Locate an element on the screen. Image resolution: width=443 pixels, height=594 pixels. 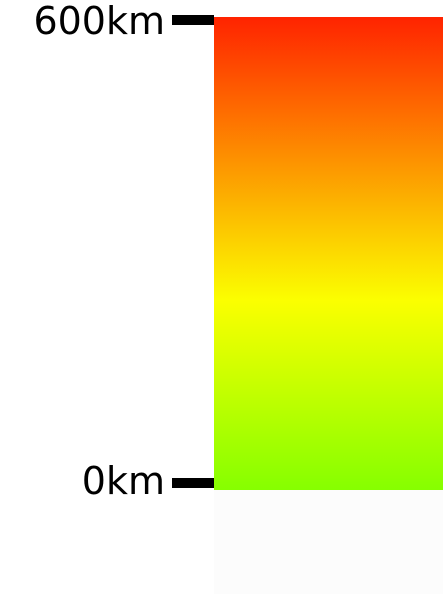
max-tick-mark is located at coordinates (193, 20).